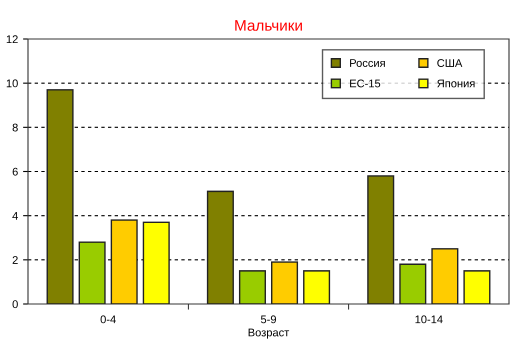  What do you see at coordinates (365, 84) in the screenshot?
I see `legend-label: ЕС-15` at bounding box center [365, 84].